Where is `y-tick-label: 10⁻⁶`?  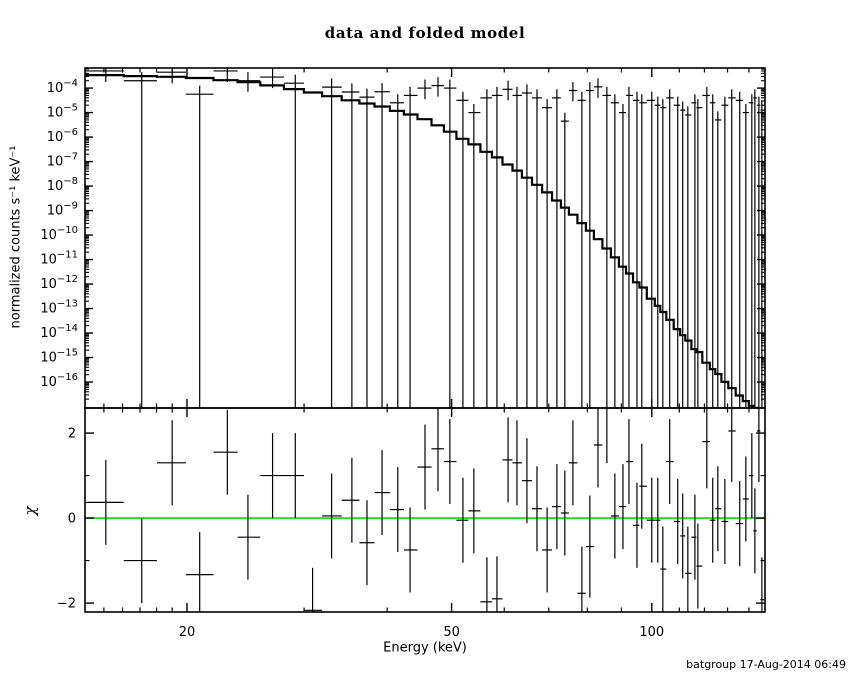 y-tick-label: 10⁻⁶ is located at coordinates (62, 136).